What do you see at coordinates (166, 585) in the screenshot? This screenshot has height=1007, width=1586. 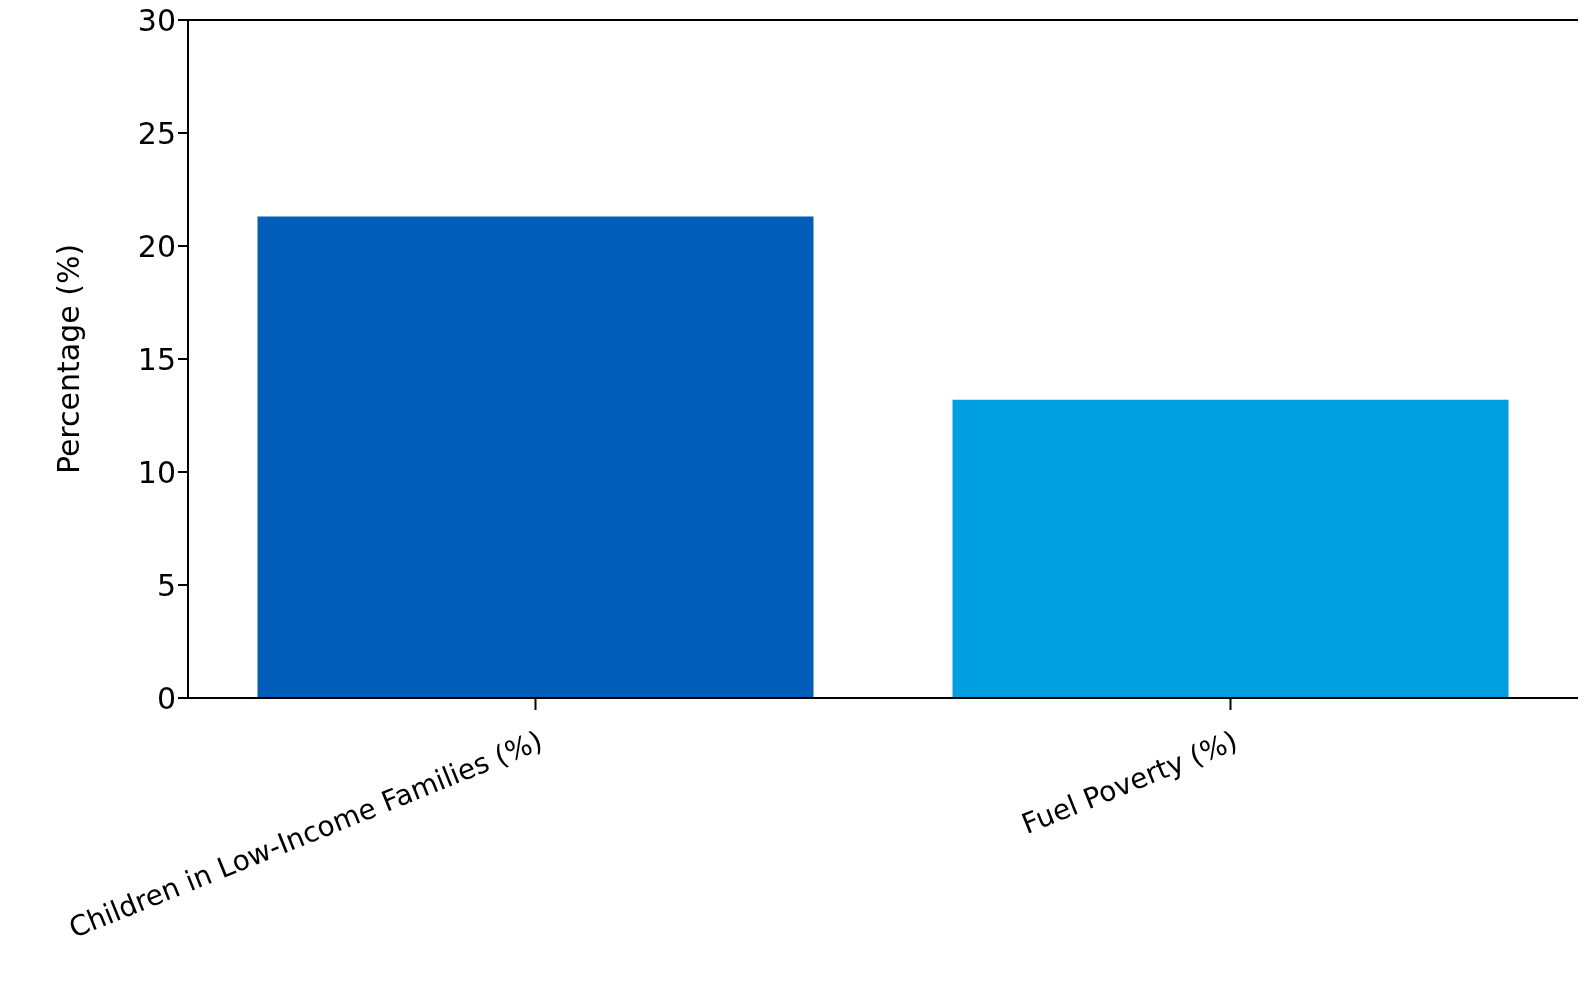 I see `y-tick-label: 5` at bounding box center [166, 585].